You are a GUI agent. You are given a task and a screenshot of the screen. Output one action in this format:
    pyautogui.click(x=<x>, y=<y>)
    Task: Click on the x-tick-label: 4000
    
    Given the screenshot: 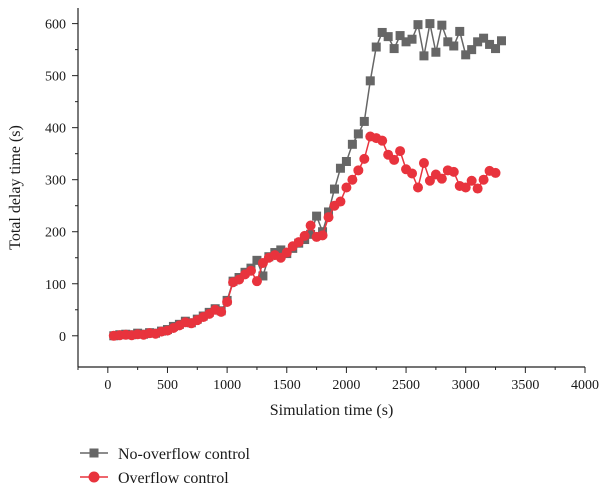 What is the action you would take?
    pyautogui.click(x=585, y=385)
    